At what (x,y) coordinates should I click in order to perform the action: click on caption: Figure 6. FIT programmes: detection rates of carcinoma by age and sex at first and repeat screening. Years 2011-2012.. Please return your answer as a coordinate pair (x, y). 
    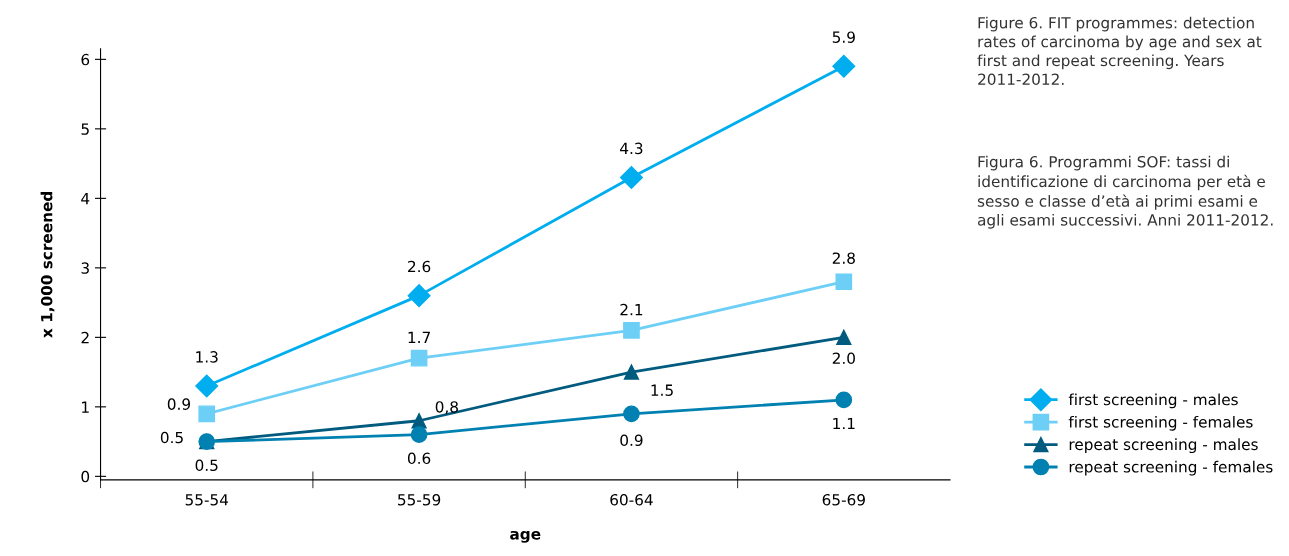
    Looking at the image, I should click on (1119, 51).